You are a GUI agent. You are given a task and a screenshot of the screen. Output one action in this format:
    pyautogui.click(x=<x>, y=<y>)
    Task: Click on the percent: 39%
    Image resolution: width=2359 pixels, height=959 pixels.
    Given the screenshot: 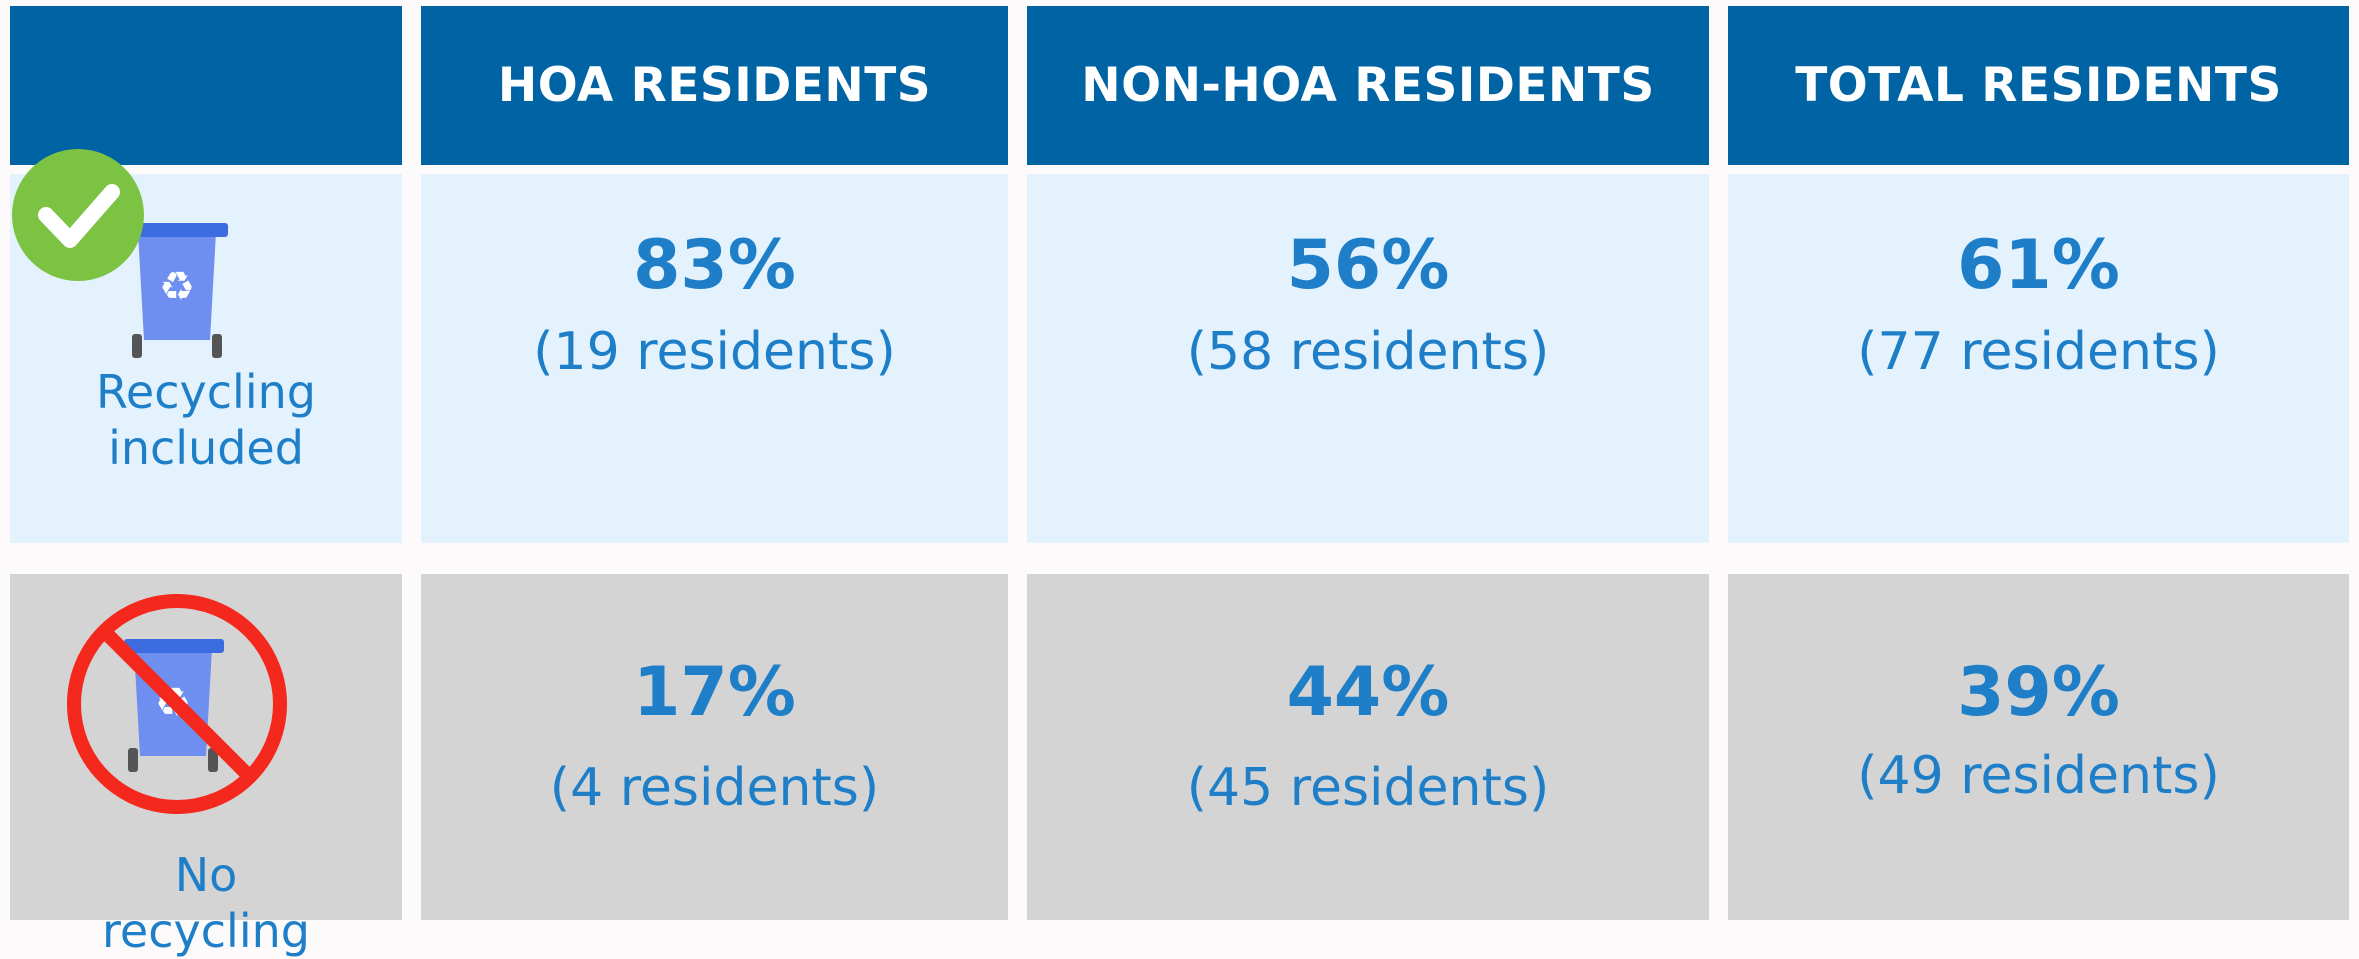 What is the action you would take?
    pyautogui.click(x=2038, y=692)
    